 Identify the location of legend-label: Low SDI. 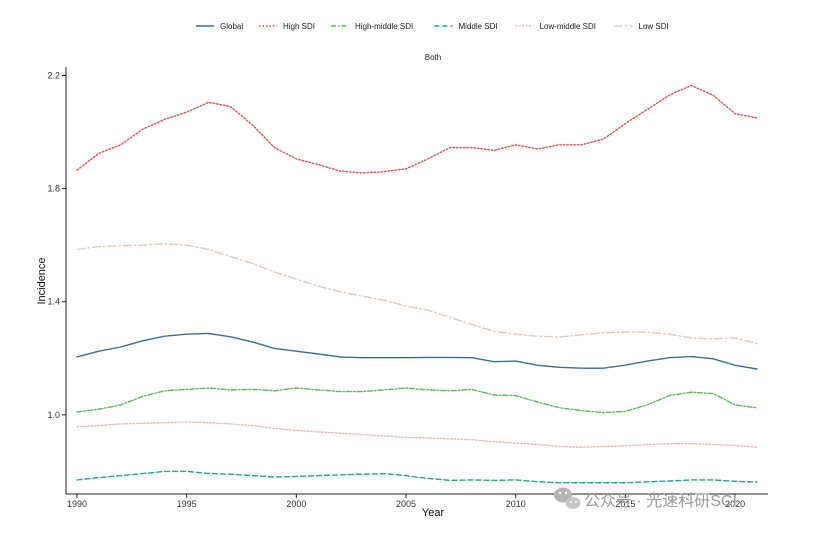
(654, 26).